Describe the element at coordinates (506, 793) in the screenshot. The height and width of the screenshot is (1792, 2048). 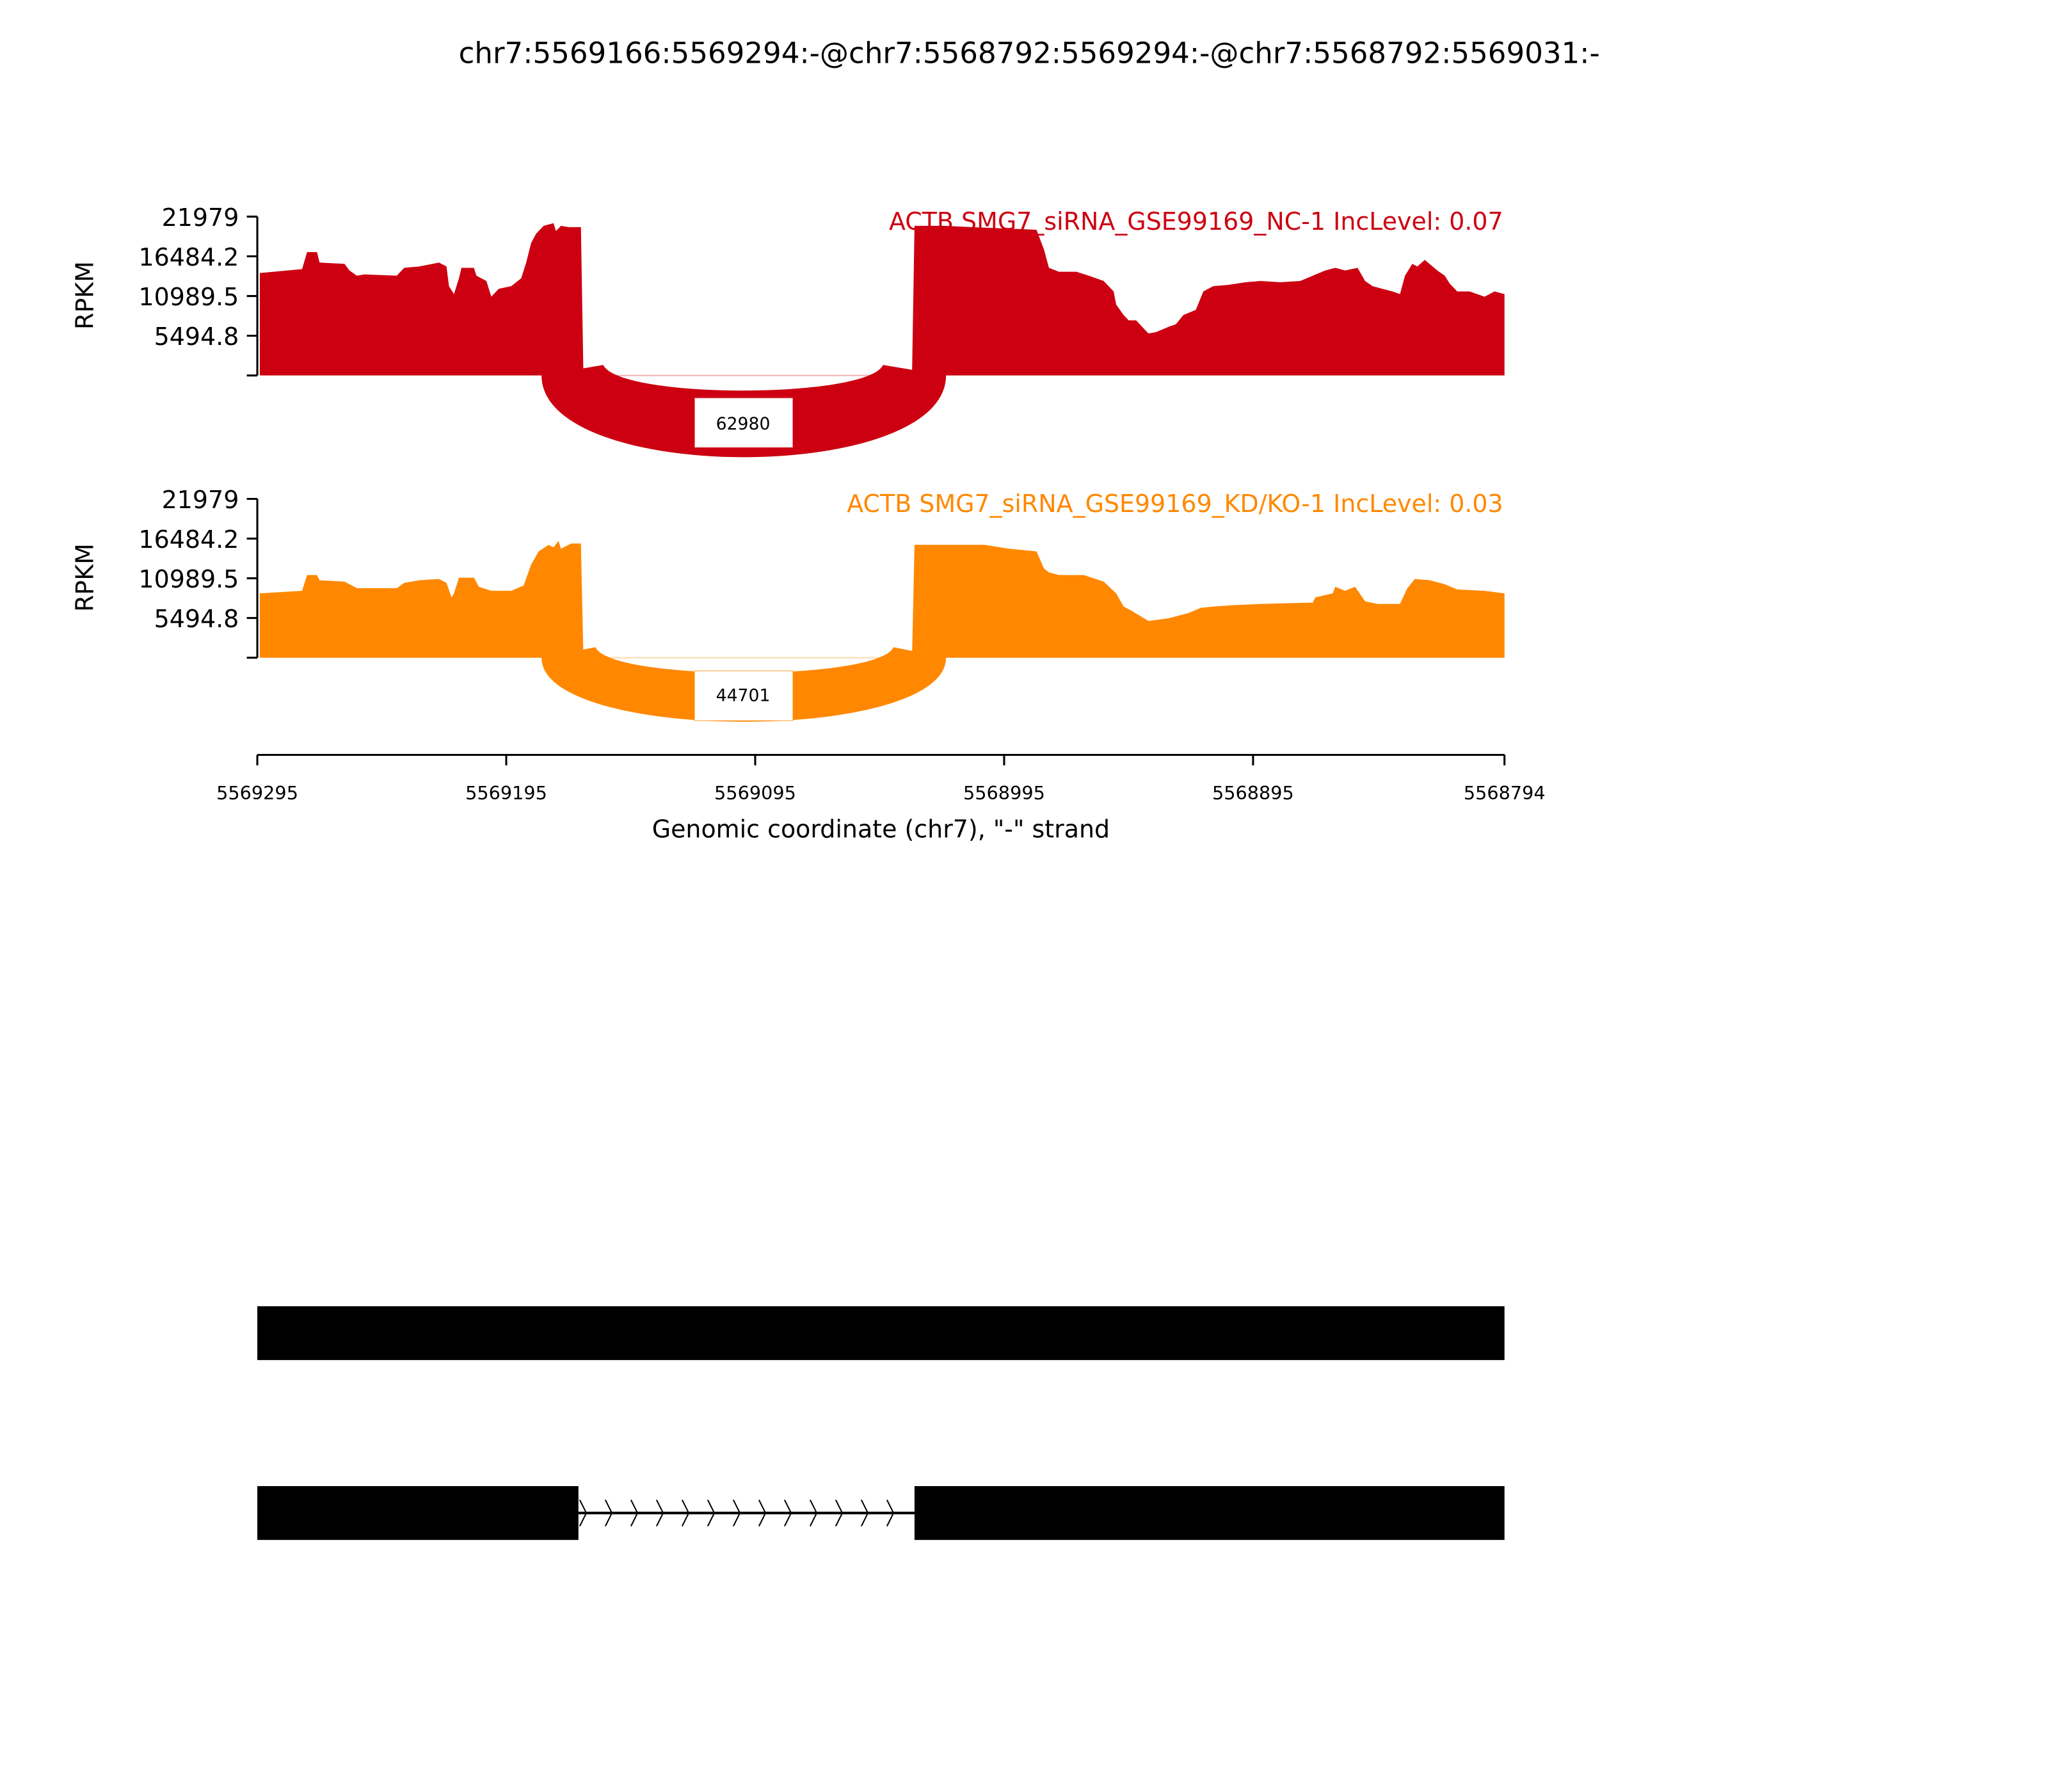
I see `x-tick-label: 5569195` at that location.